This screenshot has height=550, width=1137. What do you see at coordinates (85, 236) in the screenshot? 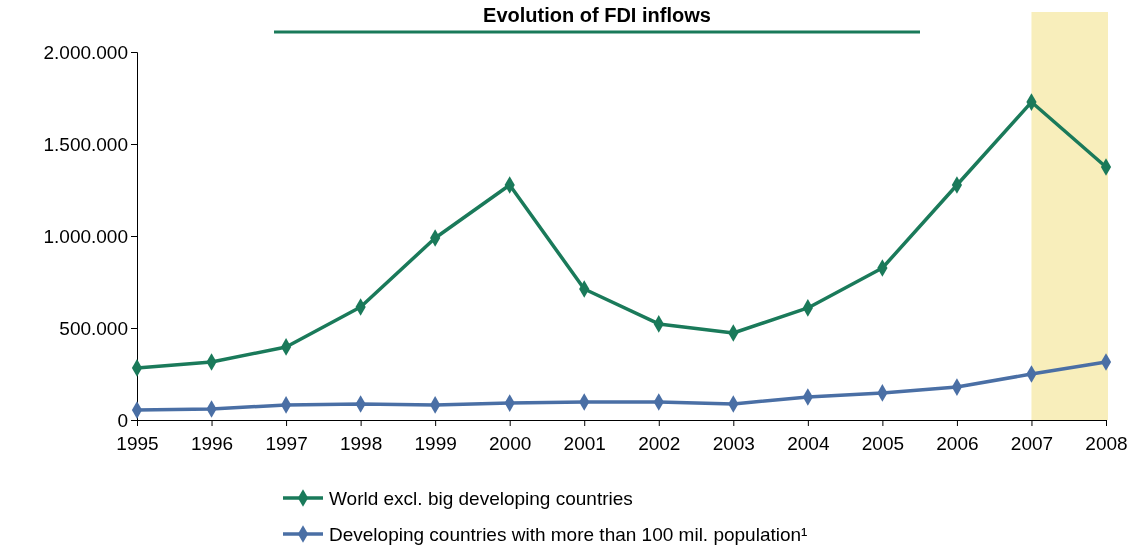
I see `y-tick-label: 1.000.000` at bounding box center [85, 236].